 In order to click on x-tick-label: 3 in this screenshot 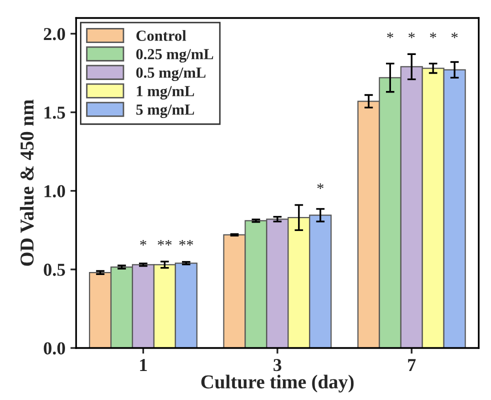, I will do `click(278, 365)`.